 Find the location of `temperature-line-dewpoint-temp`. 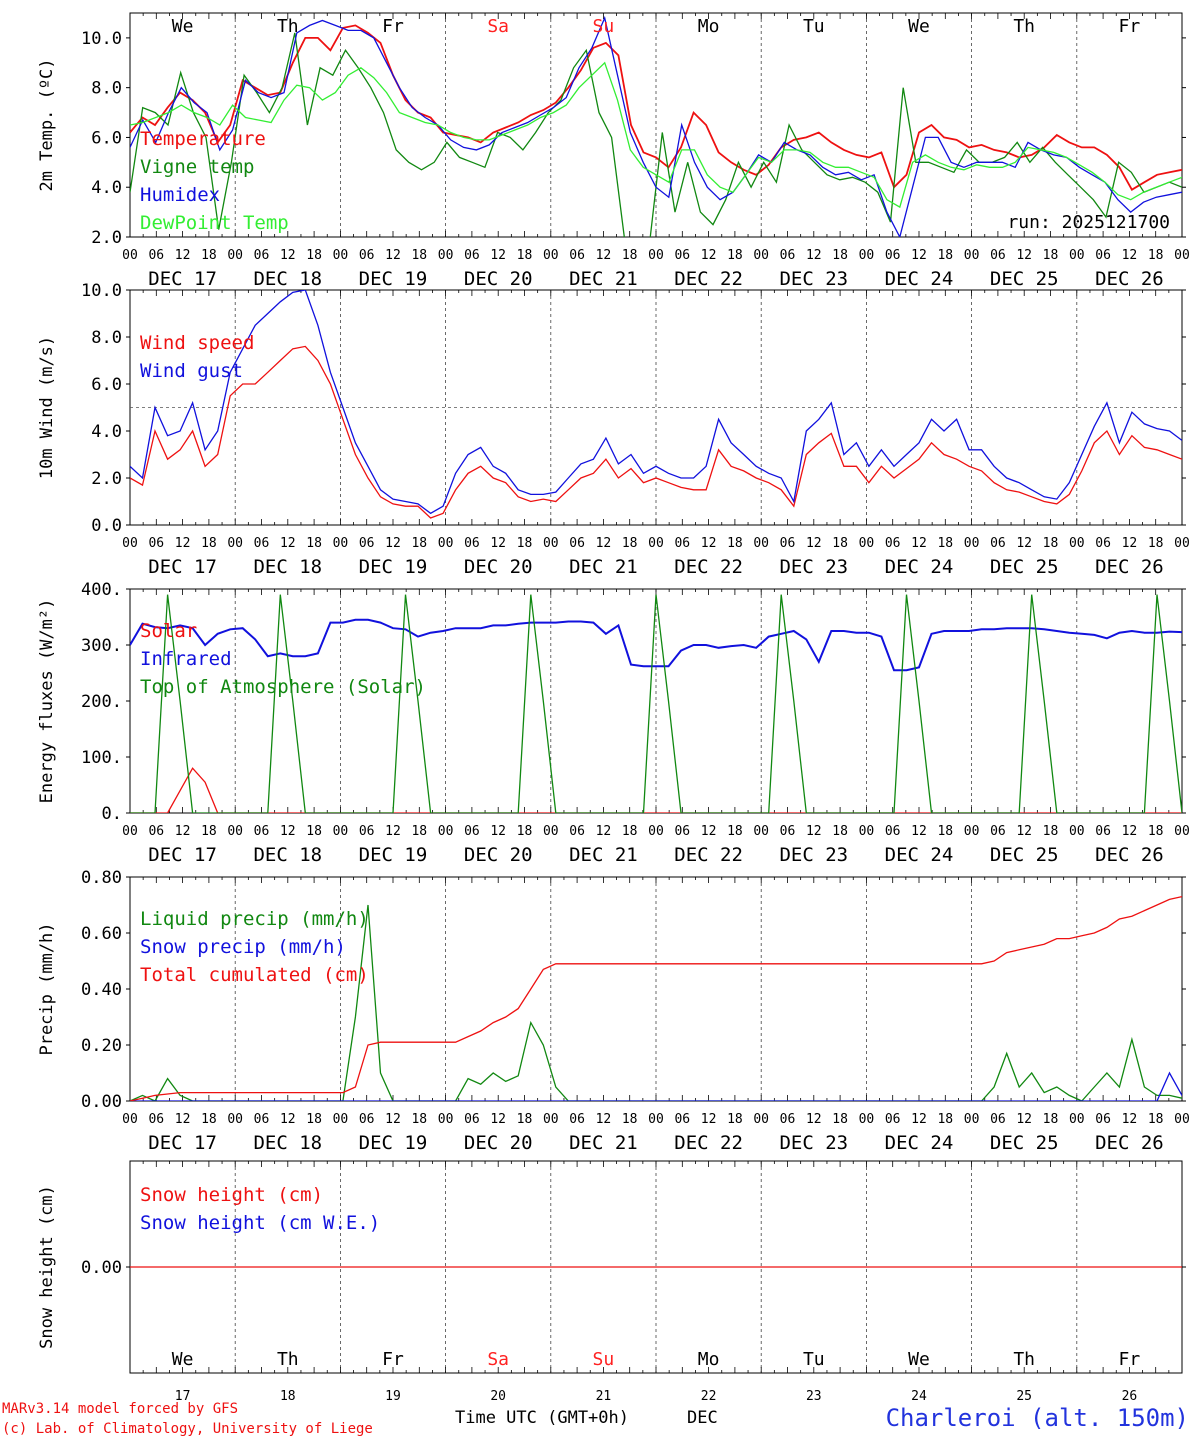

temperature-line-dewpoint-temp is located at coordinates (656, 135).